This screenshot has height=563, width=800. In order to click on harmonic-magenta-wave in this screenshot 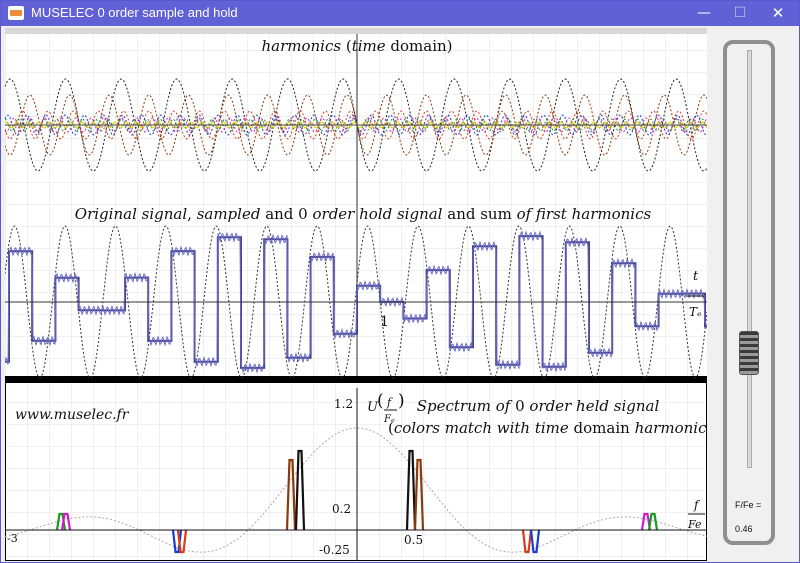, I will do `click(356, 125)`.